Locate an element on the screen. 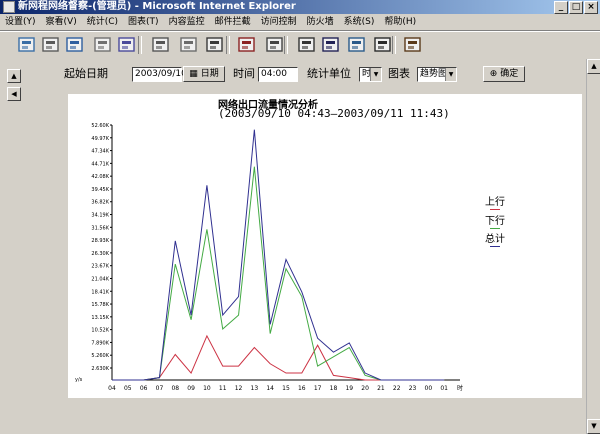 The height and width of the screenshot is (434, 600). host-icon is located at coordinates (51, 45).